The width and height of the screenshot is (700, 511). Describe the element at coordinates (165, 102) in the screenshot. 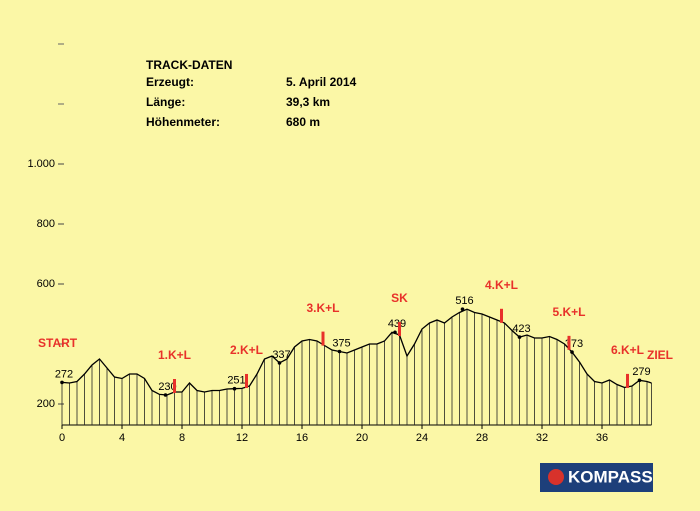

I see `header-key: Länge:` at that location.